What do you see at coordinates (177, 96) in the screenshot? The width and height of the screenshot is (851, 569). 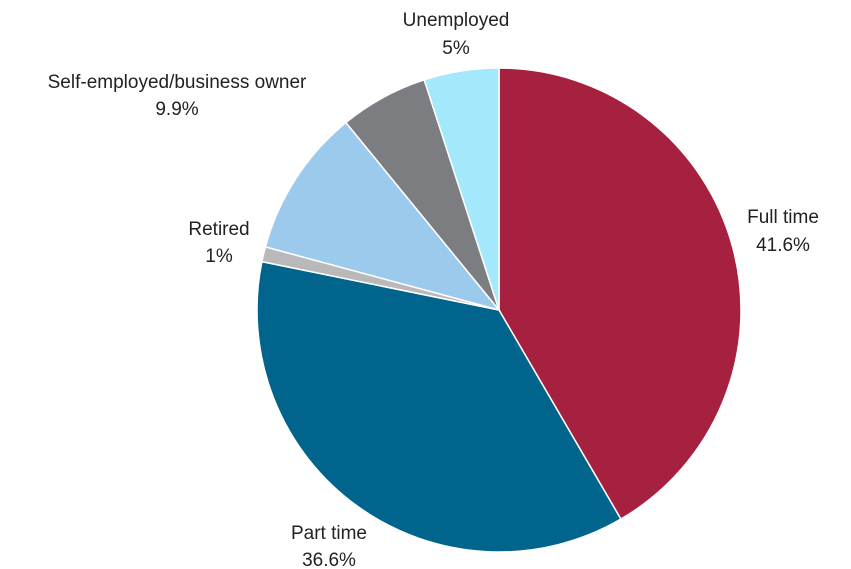 I see `slice-label-self-employed: Self-employed/business owner 9.9%` at bounding box center [177, 96].